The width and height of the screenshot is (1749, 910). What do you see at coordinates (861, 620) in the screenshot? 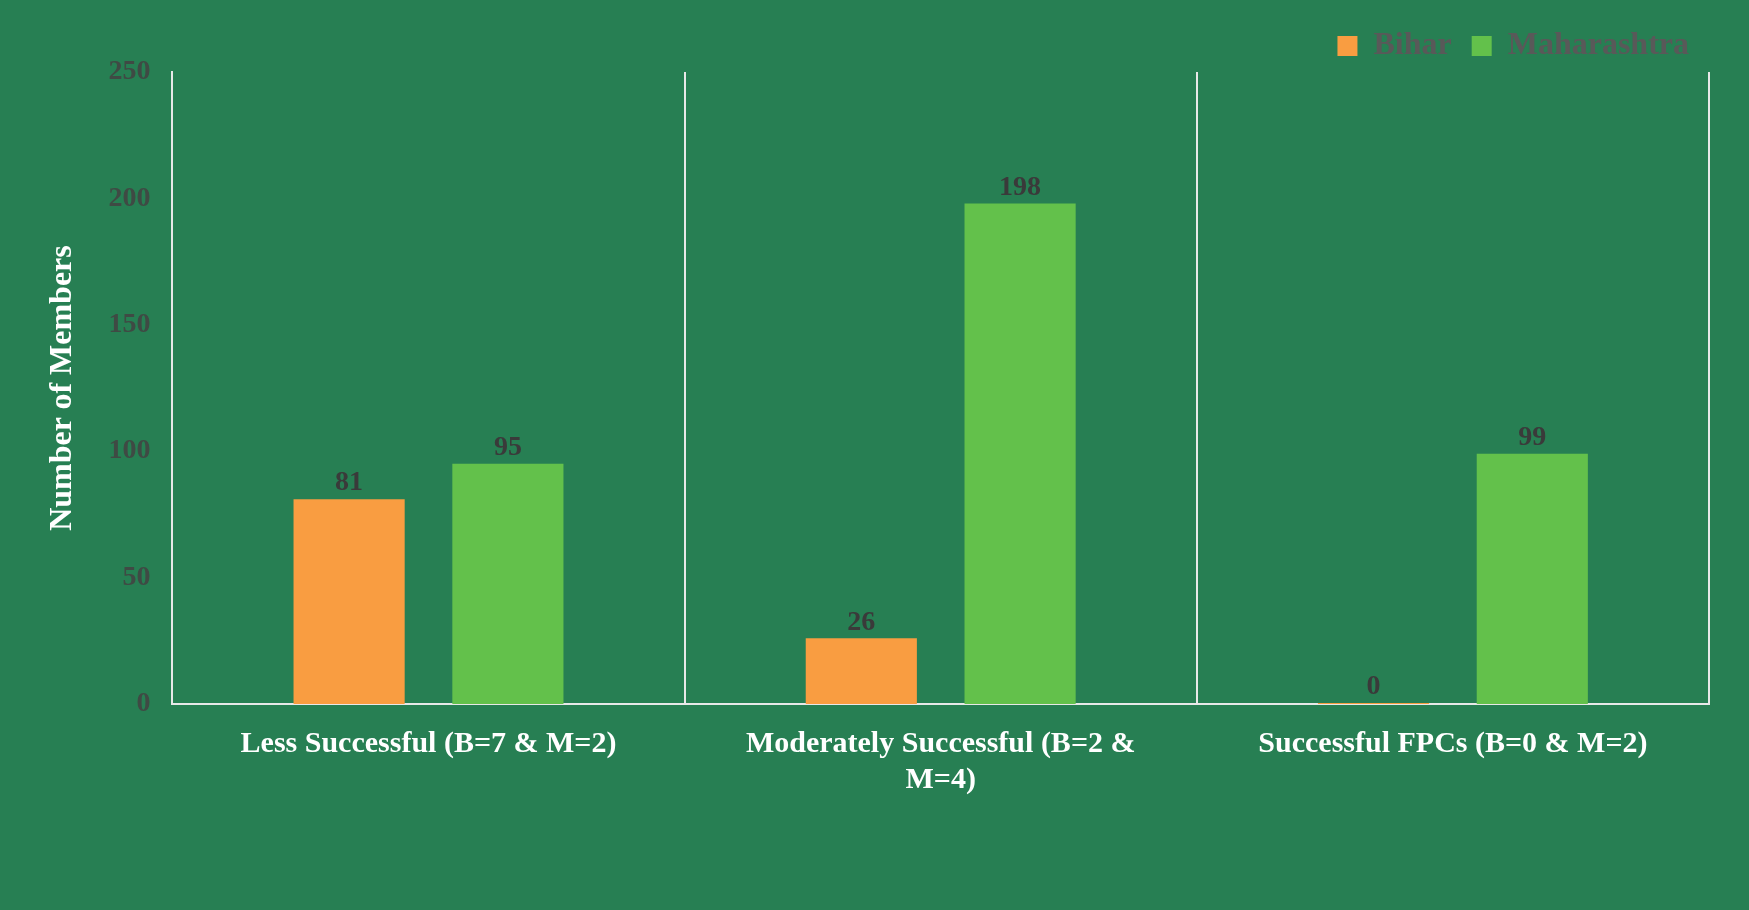
I see `data-label: 26` at bounding box center [861, 620].